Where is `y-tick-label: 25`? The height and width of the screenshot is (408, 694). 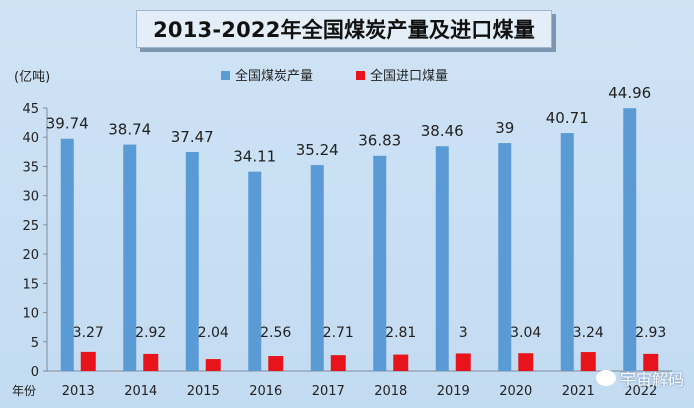 y-tick-label: 25 is located at coordinates (30, 226).